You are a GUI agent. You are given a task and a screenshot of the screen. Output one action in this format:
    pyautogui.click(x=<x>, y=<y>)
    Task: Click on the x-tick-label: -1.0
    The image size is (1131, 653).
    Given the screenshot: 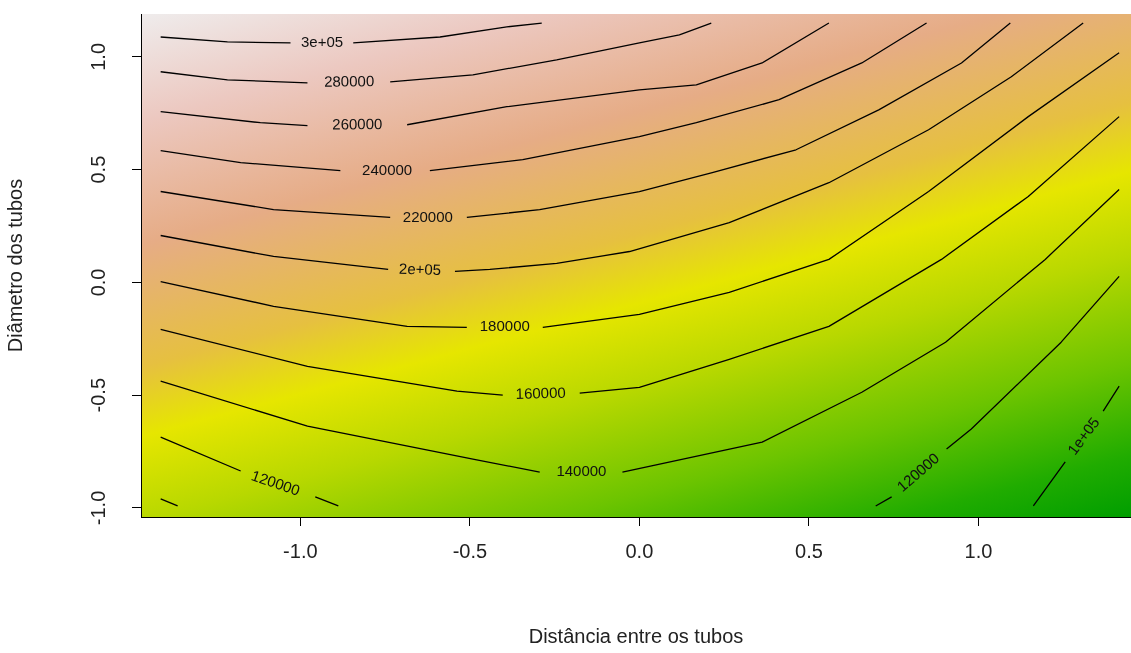 What is the action you would take?
    pyautogui.click(x=300, y=550)
    